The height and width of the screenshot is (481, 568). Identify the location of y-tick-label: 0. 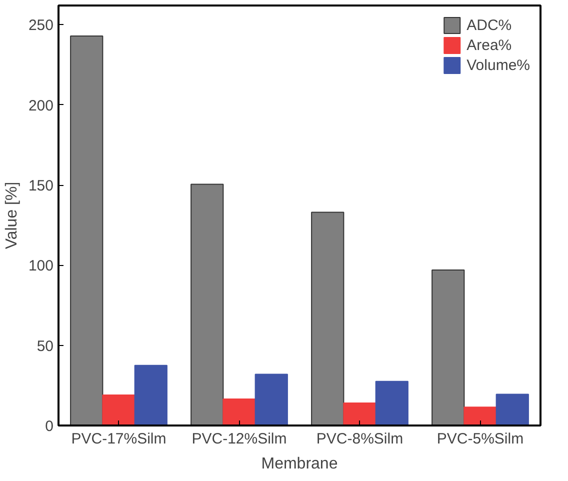
(49, 426).